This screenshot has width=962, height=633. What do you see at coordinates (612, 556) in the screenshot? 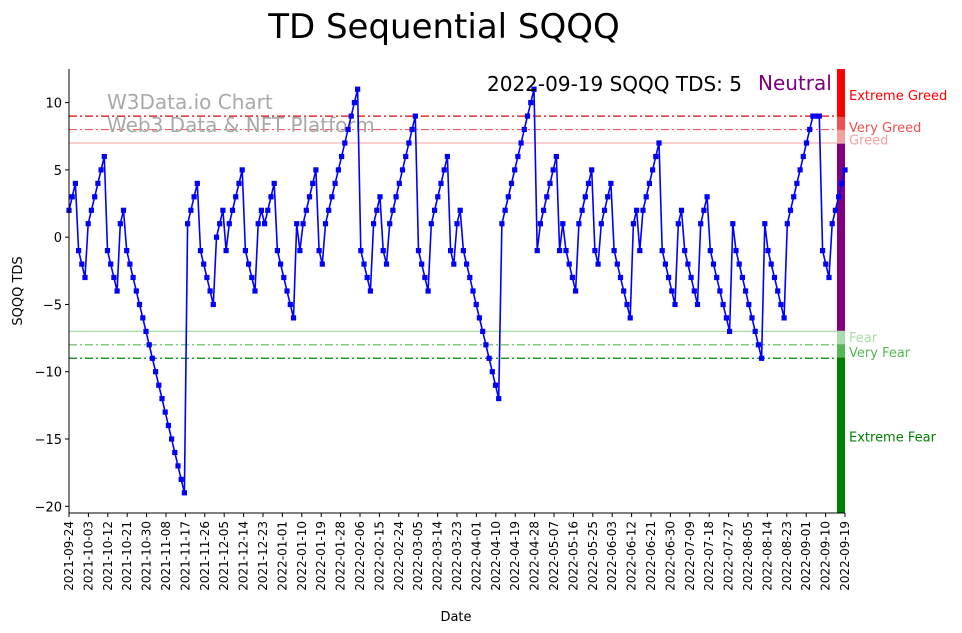
I see `x-tick-label-28: 2022-06-03` at bounding box center [612, 556].